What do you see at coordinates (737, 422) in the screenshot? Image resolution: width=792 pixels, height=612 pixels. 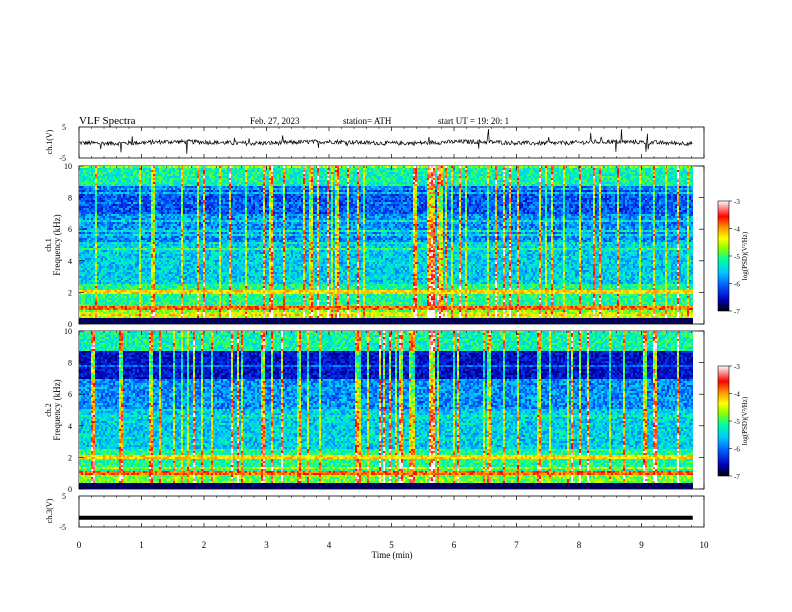 I see `ch2-colorbar-tick-label: -5` at bounding box center [737, 422].